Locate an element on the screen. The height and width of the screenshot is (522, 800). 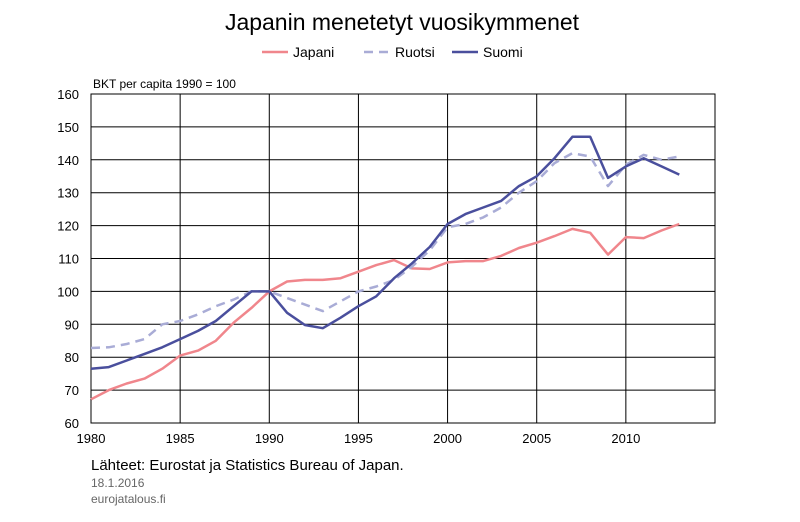
x-tick-label: 1980 is located at coordinates (91, 438).